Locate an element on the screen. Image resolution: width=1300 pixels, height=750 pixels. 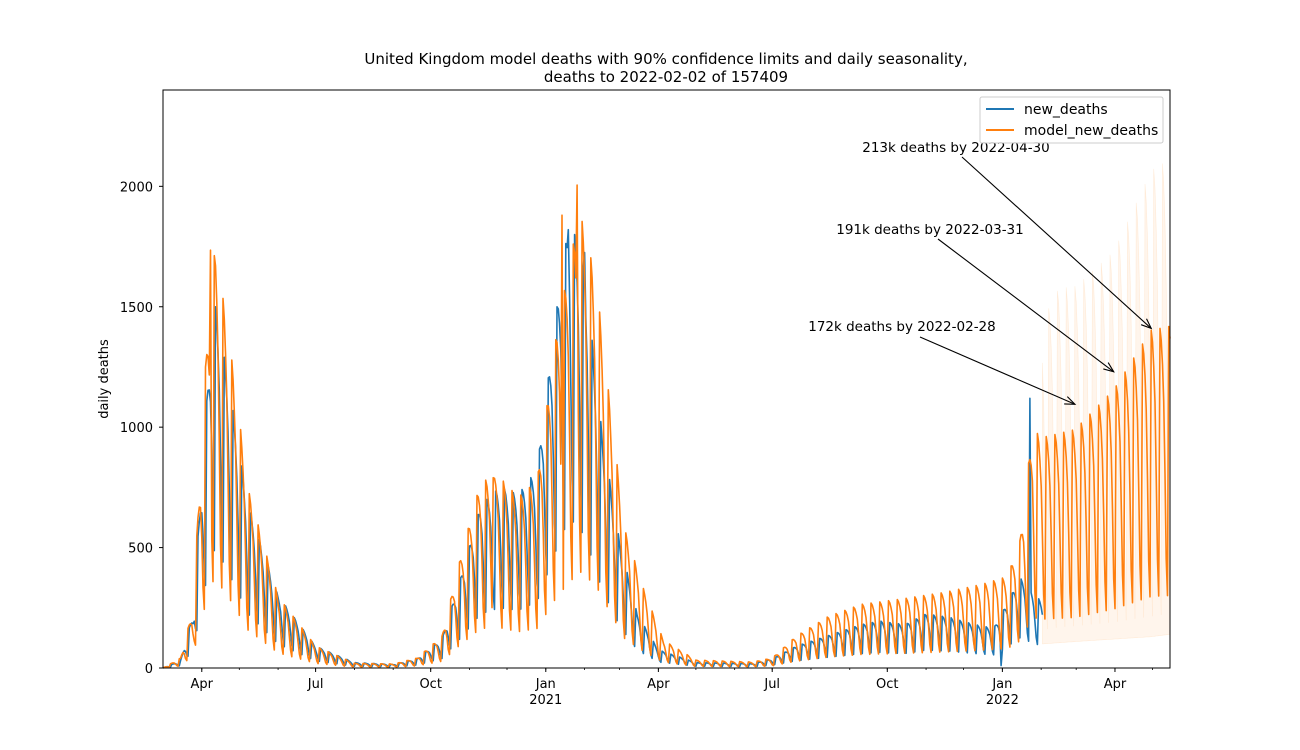
y-tick-label: 0 is located at coordinates (149, 669).